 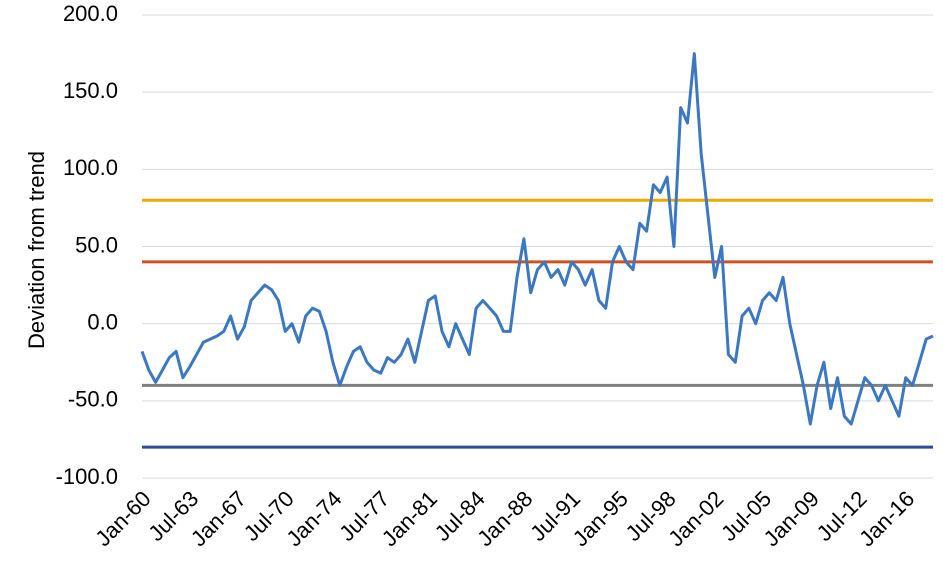 What do you see at coordinates (90, 13) in the screenshot?
I see `y-tick-label: 200.0` at bounding box center [90, 13].